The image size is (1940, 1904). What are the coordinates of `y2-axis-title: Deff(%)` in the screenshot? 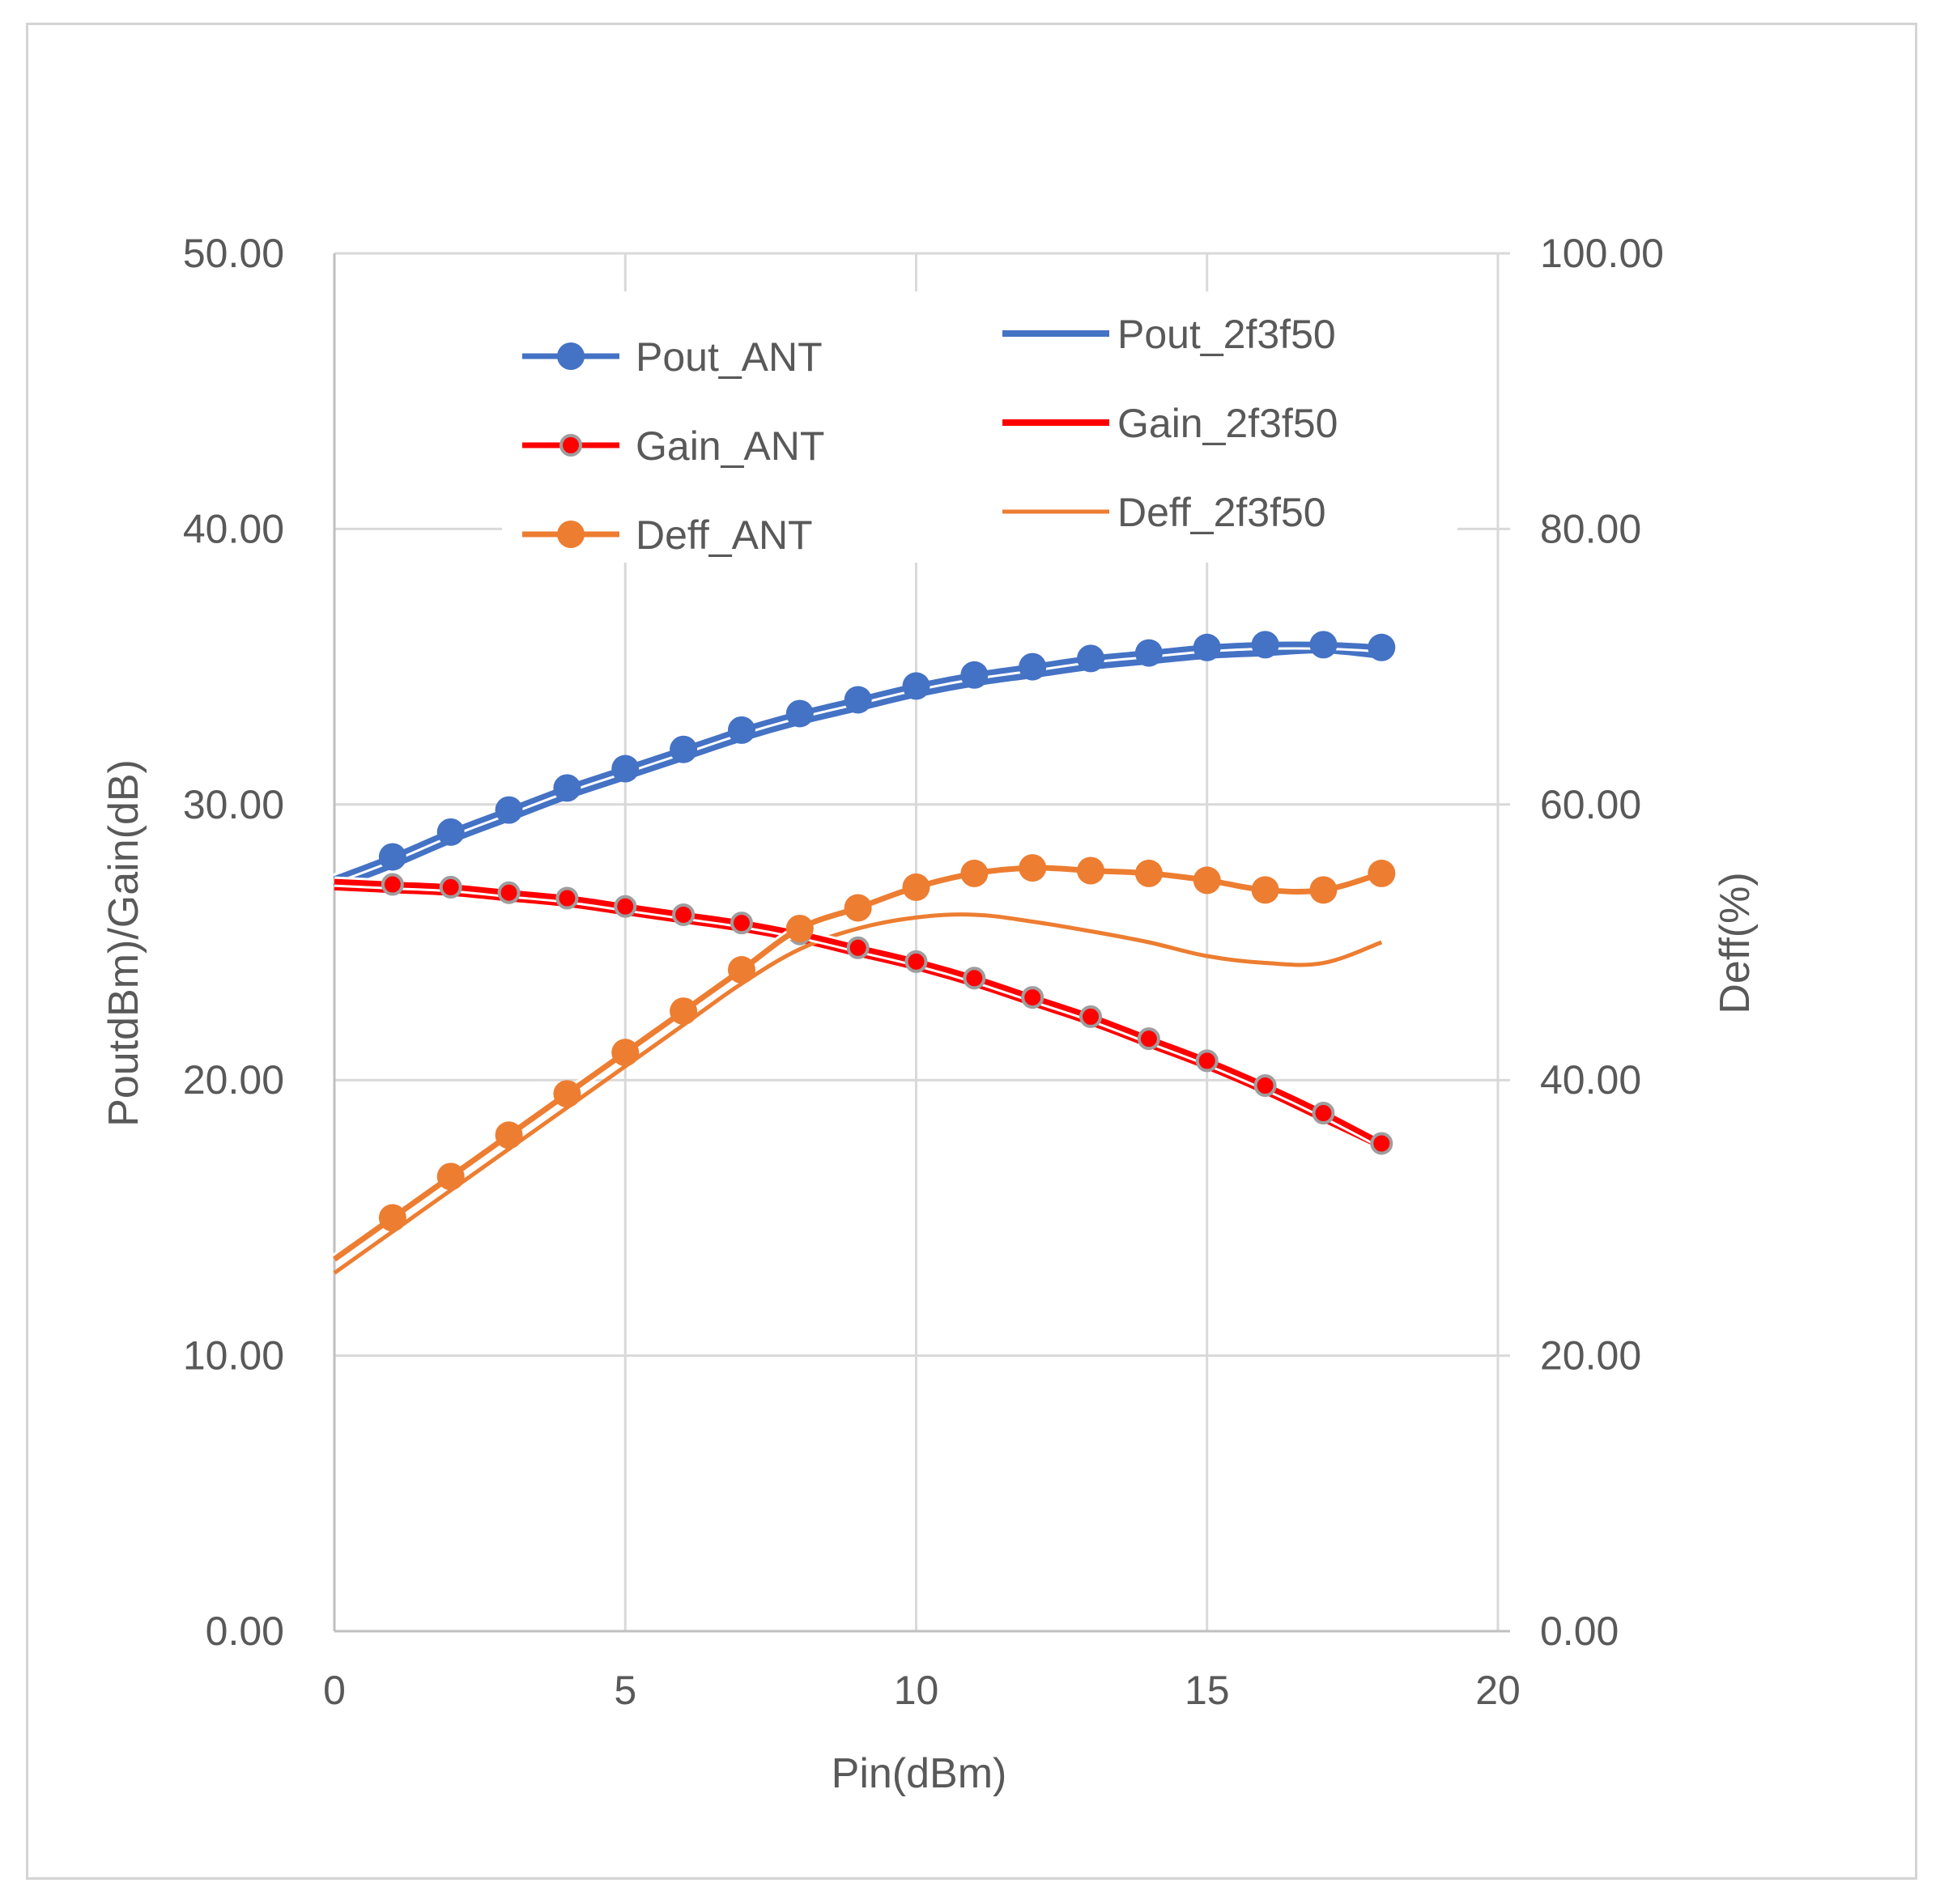 It's located at (1735, 943).